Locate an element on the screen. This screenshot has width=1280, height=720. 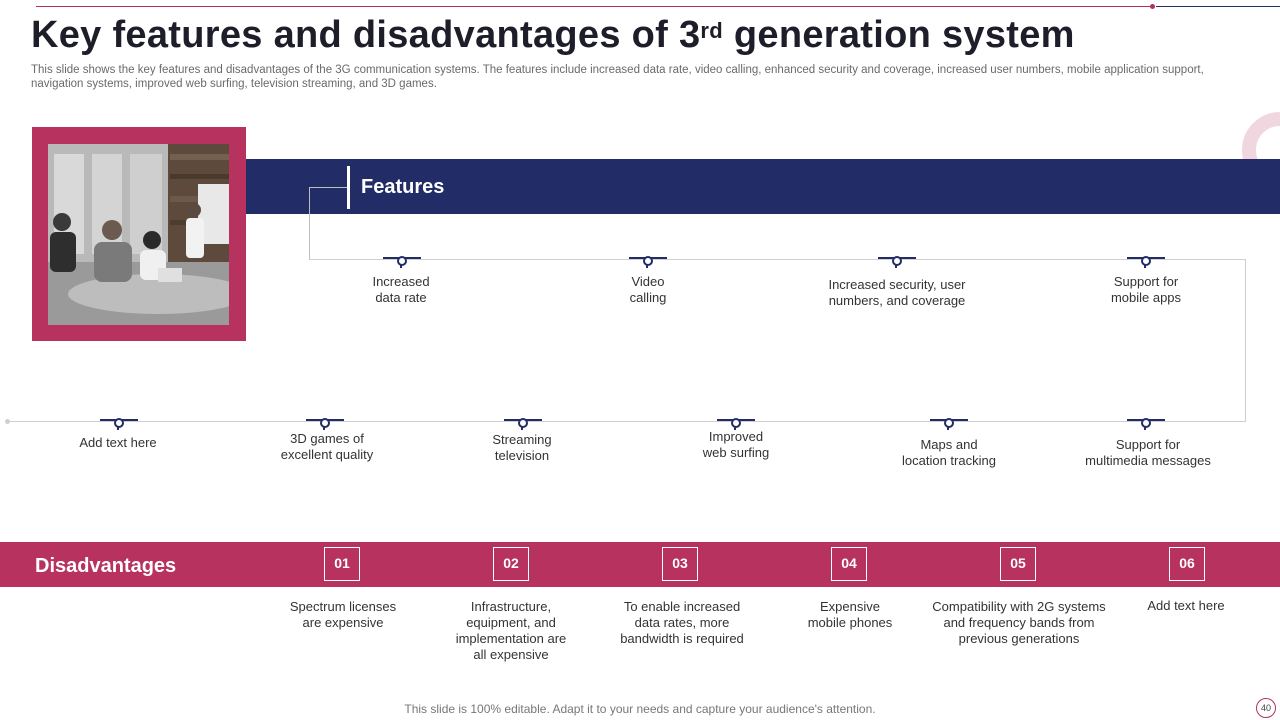
disadvantages-heading: Disadvantages is located at coordinates (106, 566).